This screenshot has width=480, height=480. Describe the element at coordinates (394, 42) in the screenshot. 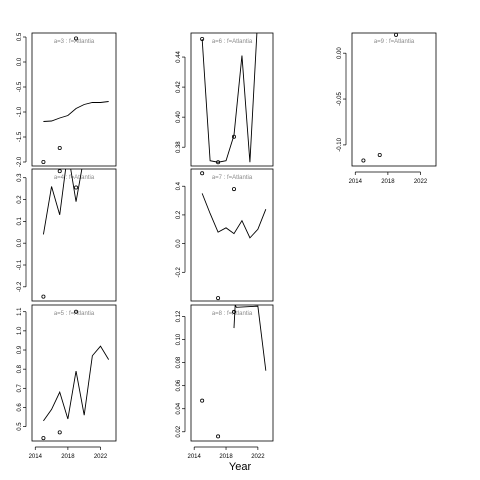

I see `panel-label: a=9 : f=Atlantia` at that location.